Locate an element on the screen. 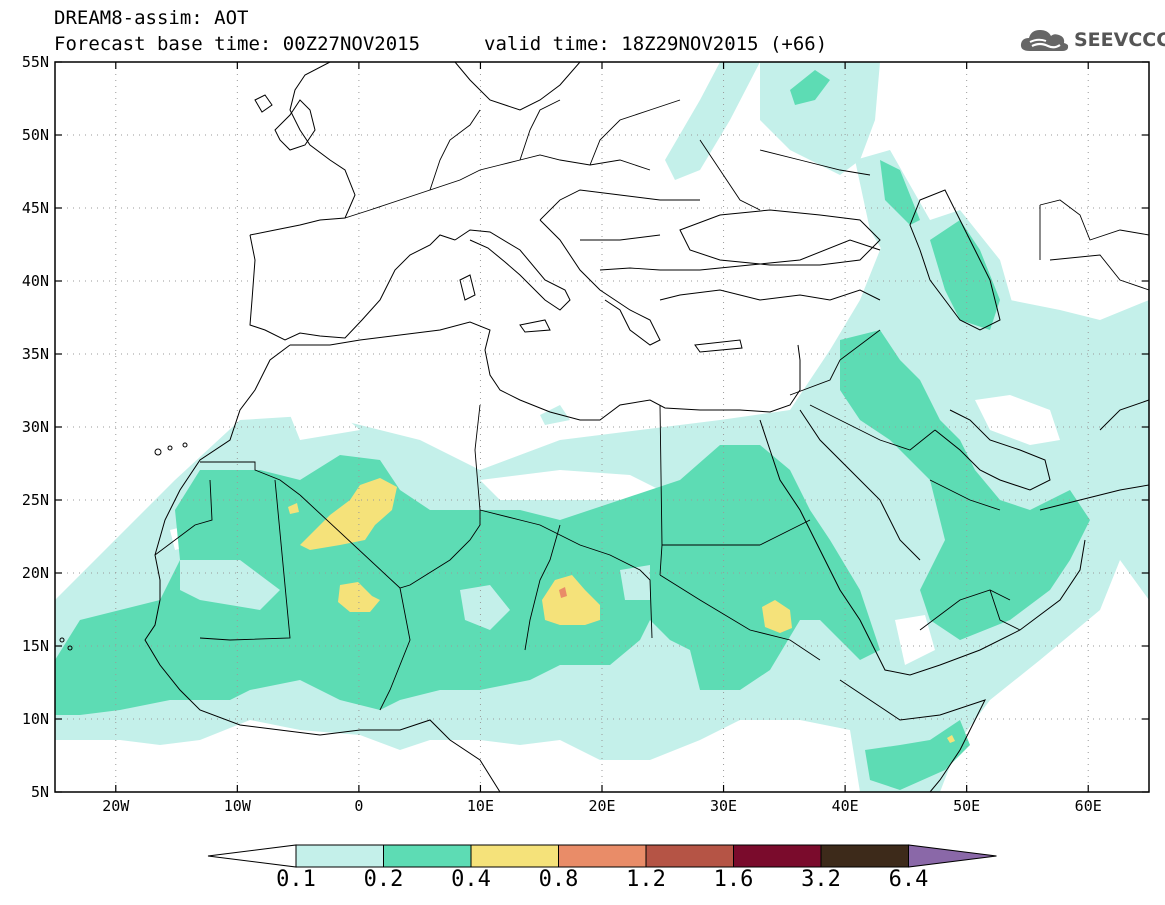 The image size is (1165, 905). y-axis-labels: 55N 50N 45N 40N 35N 30N 25N 20N 15N 10N 5N is located at coordinates (35, 427).